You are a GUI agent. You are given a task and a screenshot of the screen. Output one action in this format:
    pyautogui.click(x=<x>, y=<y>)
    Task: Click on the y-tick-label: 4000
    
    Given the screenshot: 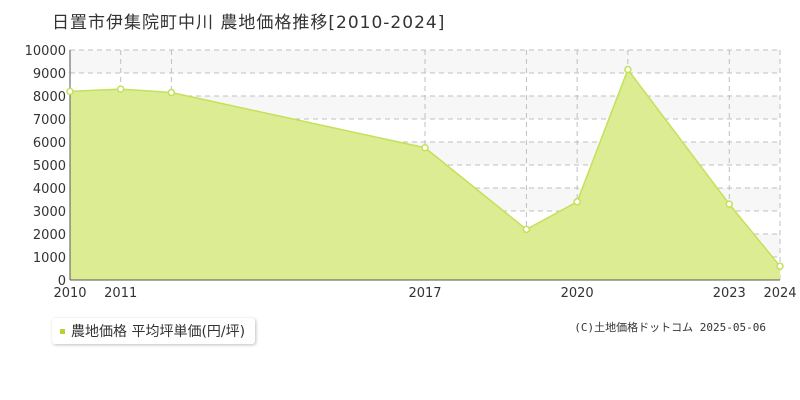 What is the action you would take?
    pyautogui.click(x=49, y=189)
    